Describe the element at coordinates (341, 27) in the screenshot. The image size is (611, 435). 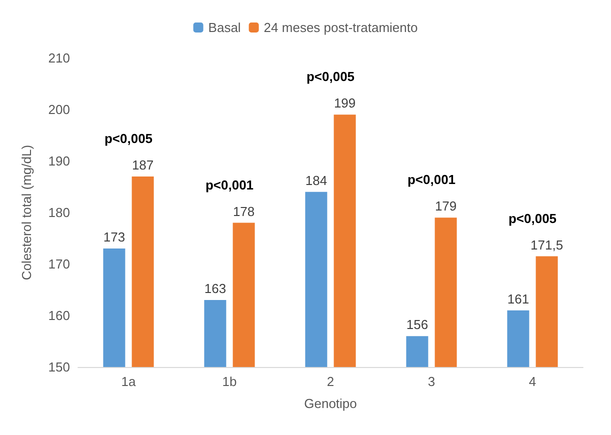
I see `legend-label: 24 meses post-tratamiento` at that location.